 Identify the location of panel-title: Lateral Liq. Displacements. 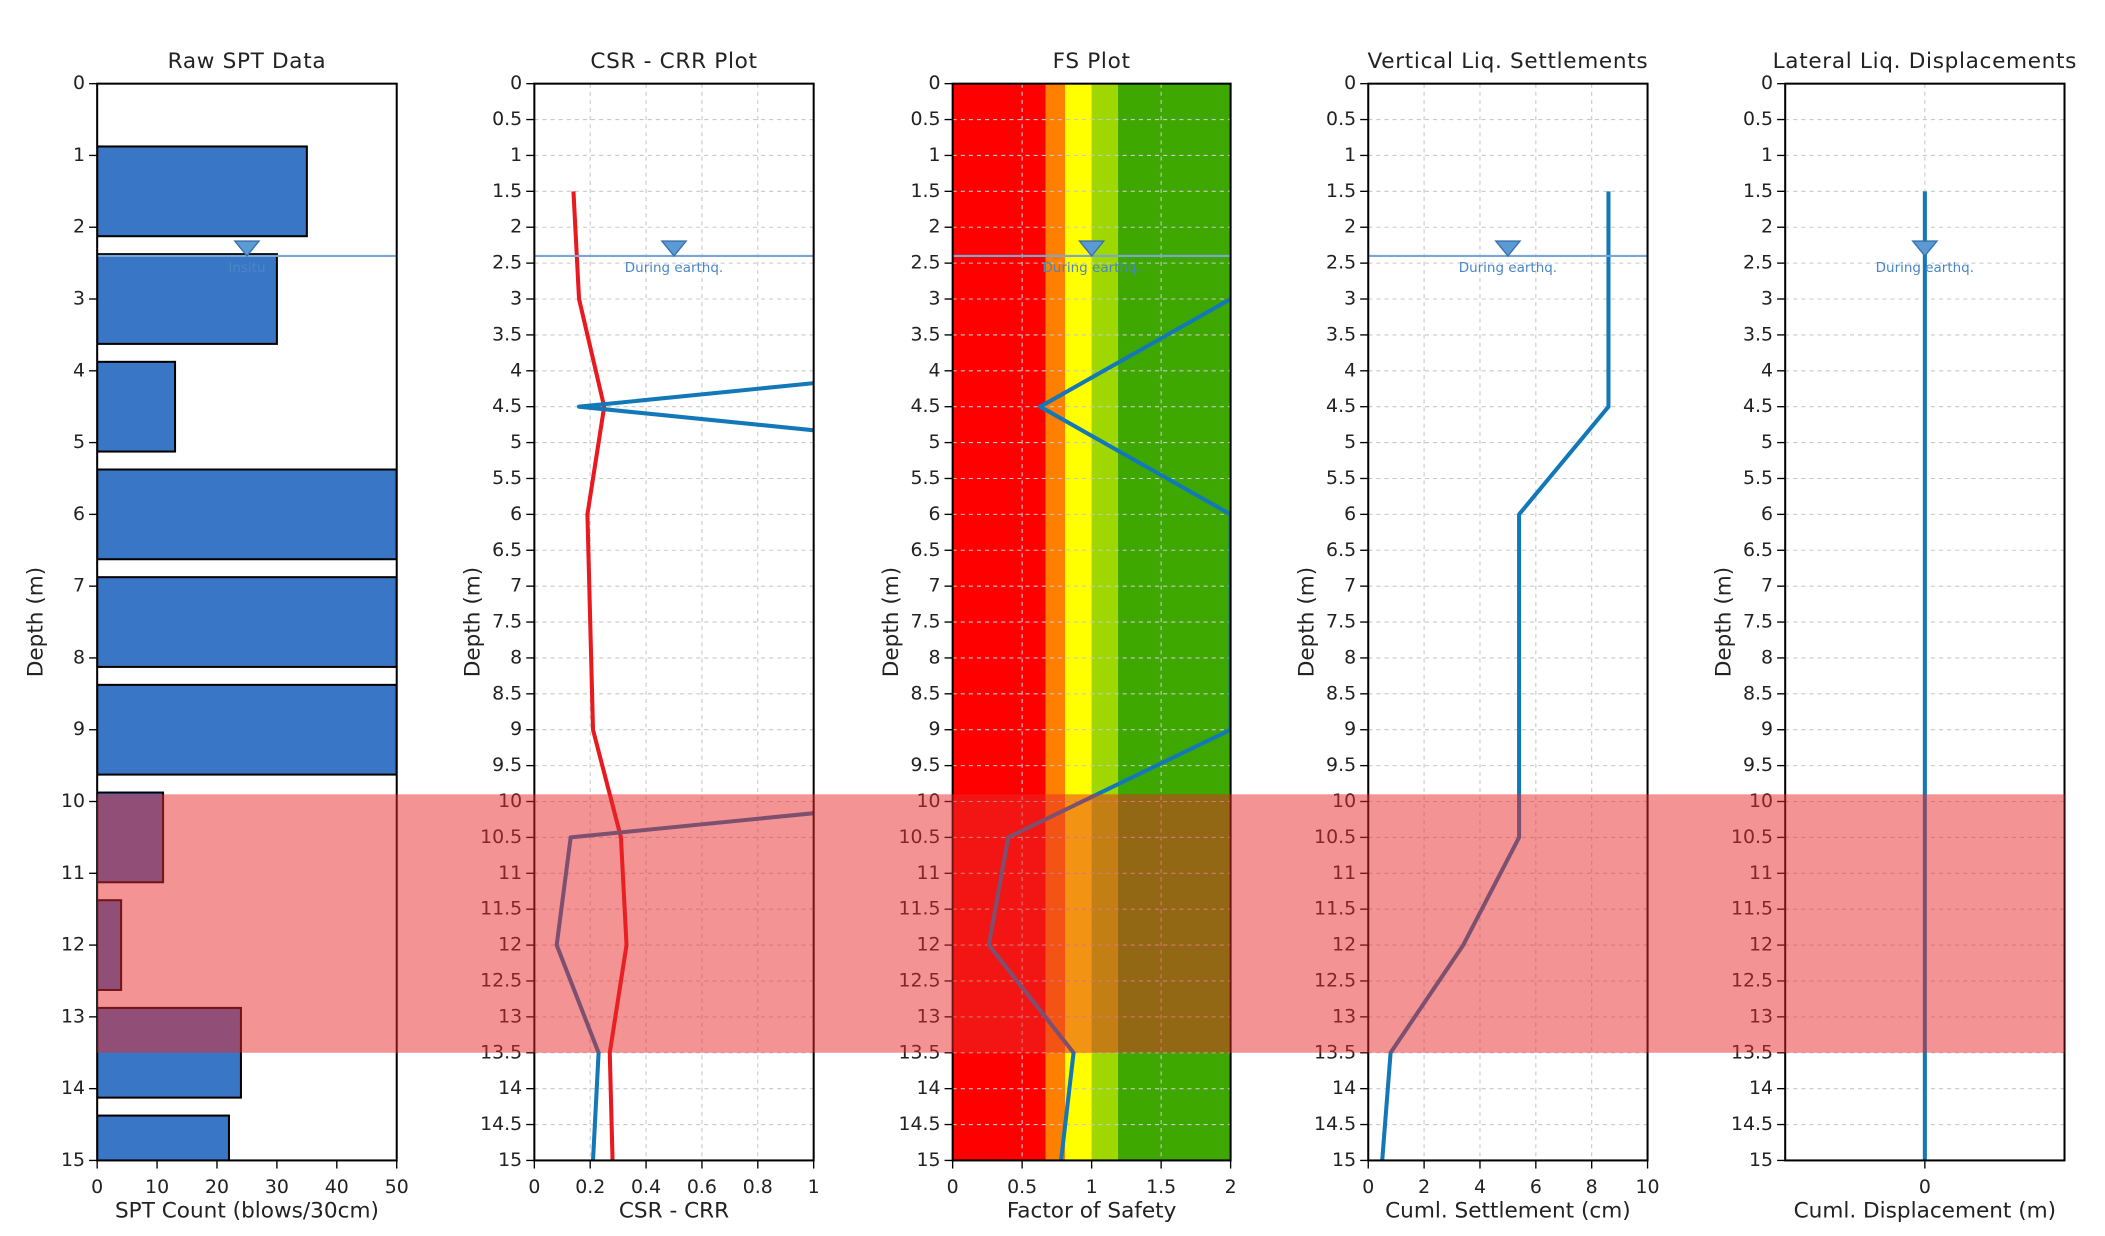
(1925, 61).